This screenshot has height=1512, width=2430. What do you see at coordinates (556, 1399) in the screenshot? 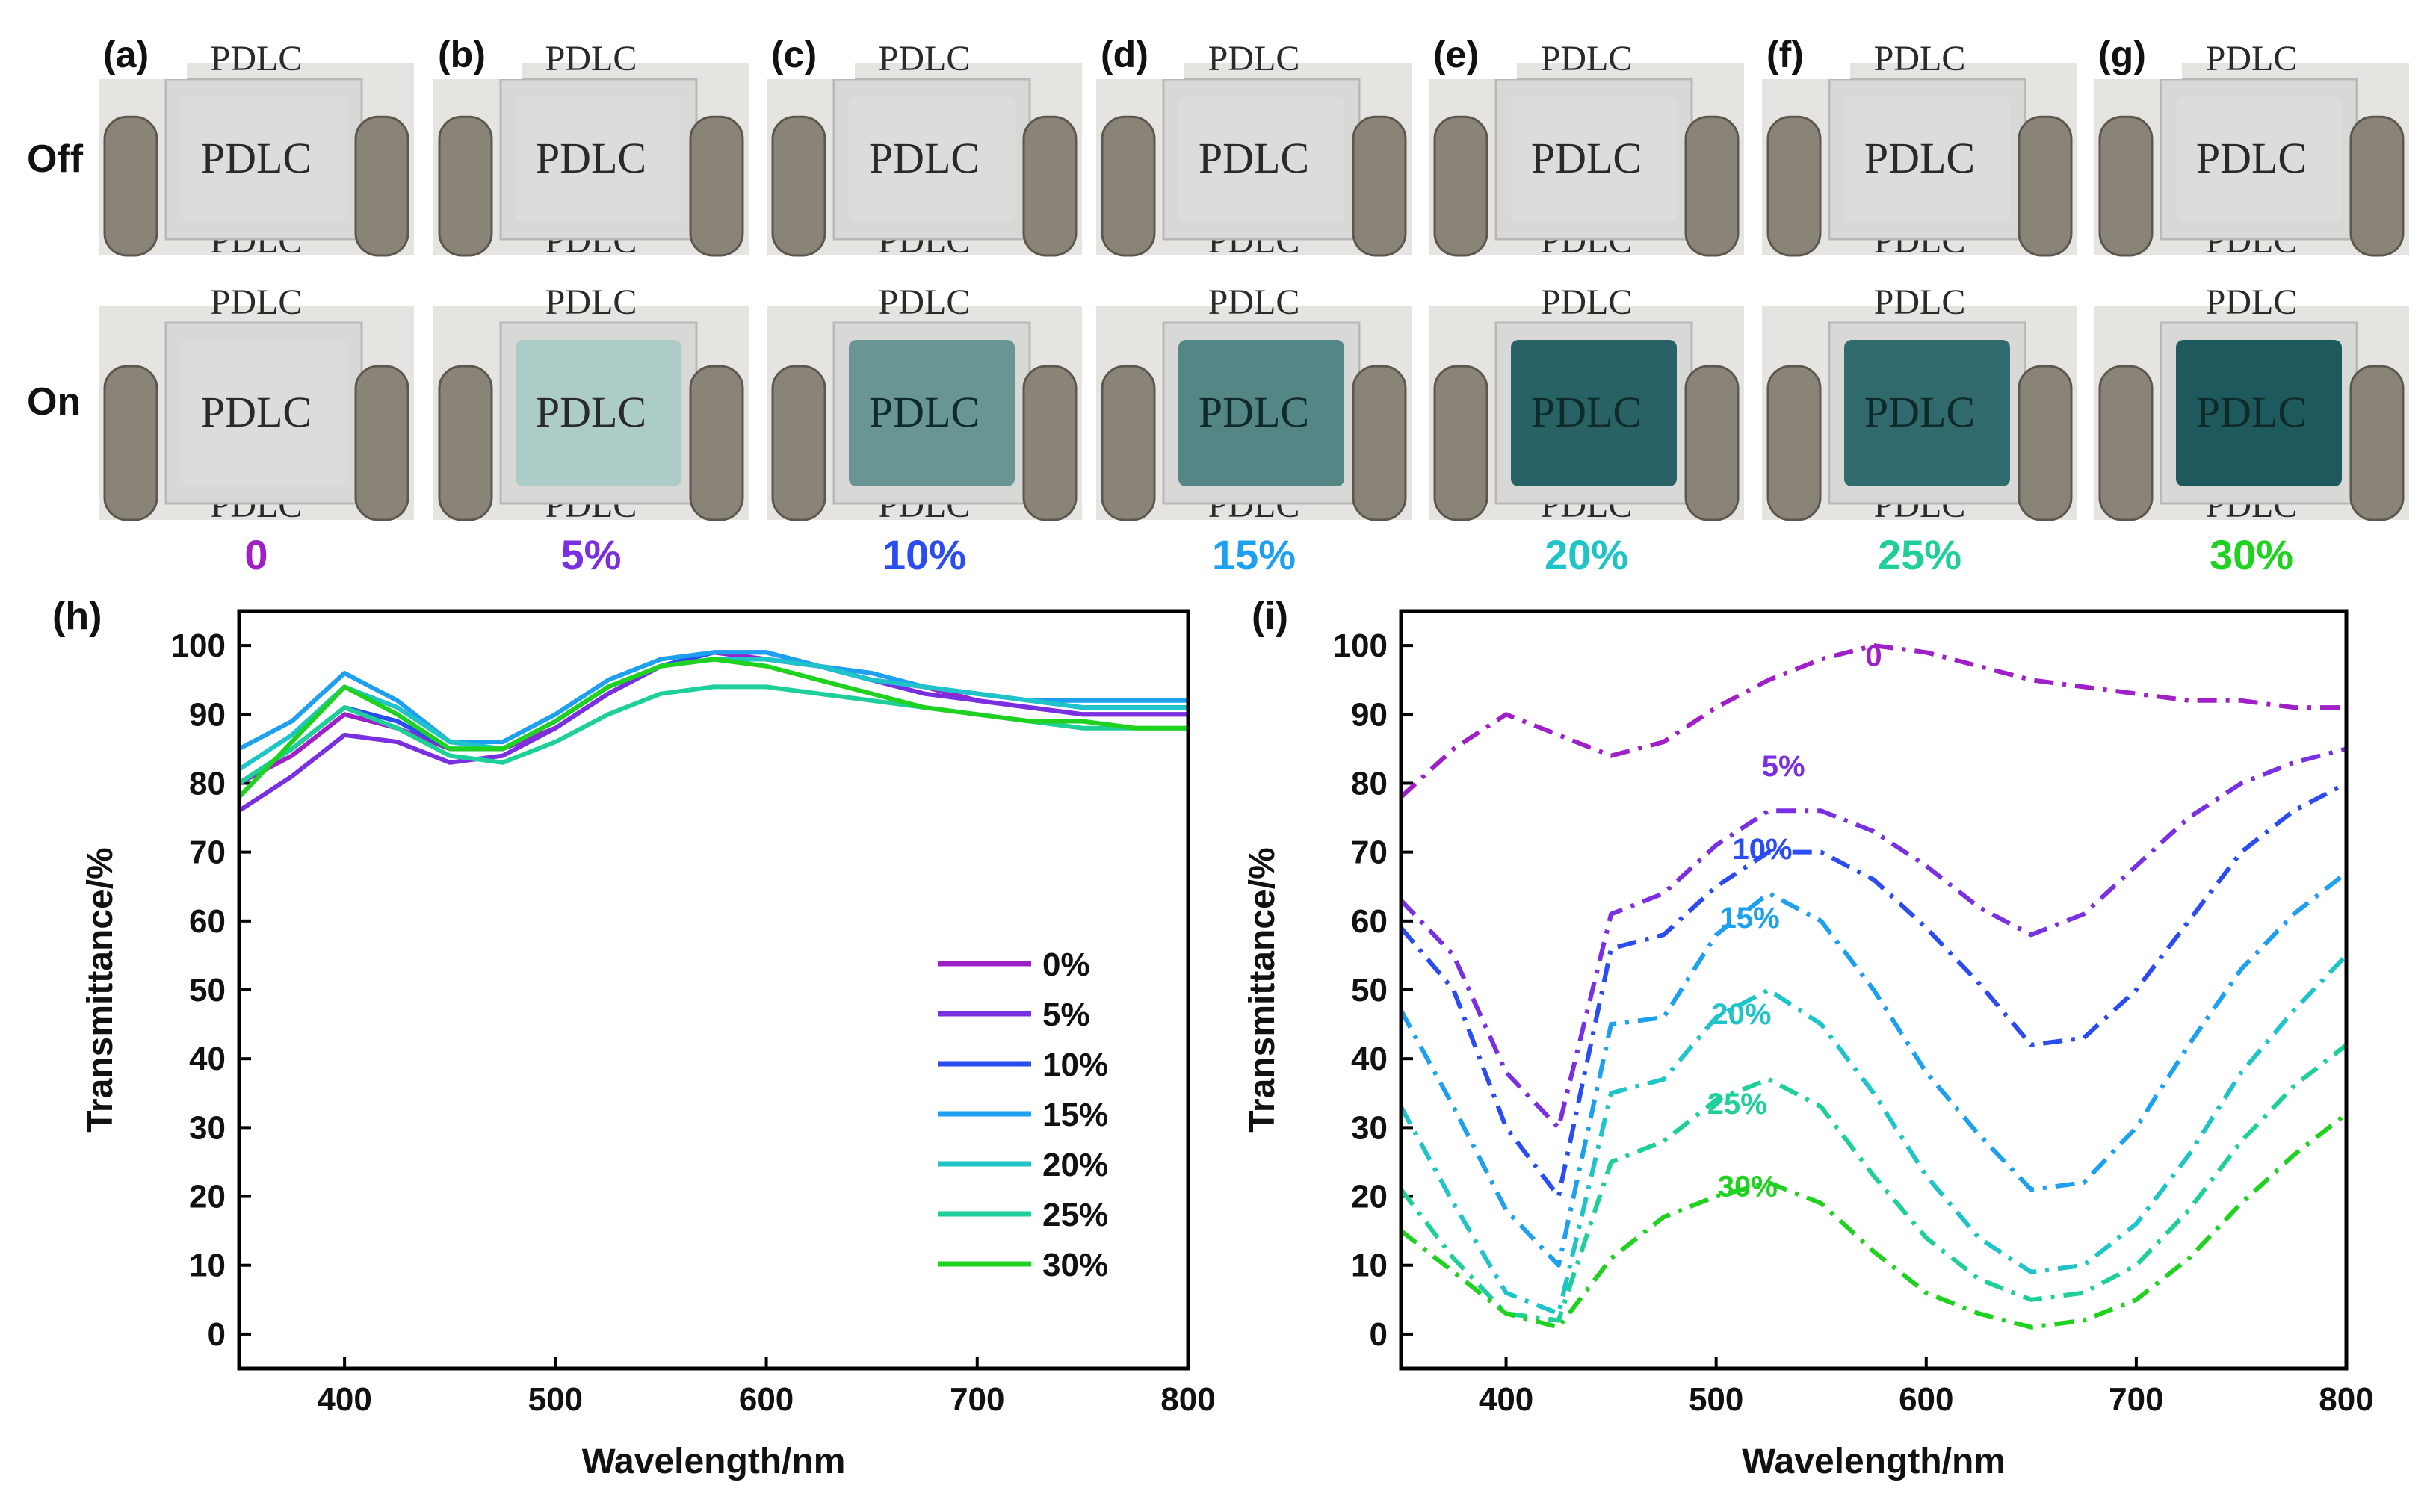
I see `x-tick-label: 500` at bounding box center [556, 1399].